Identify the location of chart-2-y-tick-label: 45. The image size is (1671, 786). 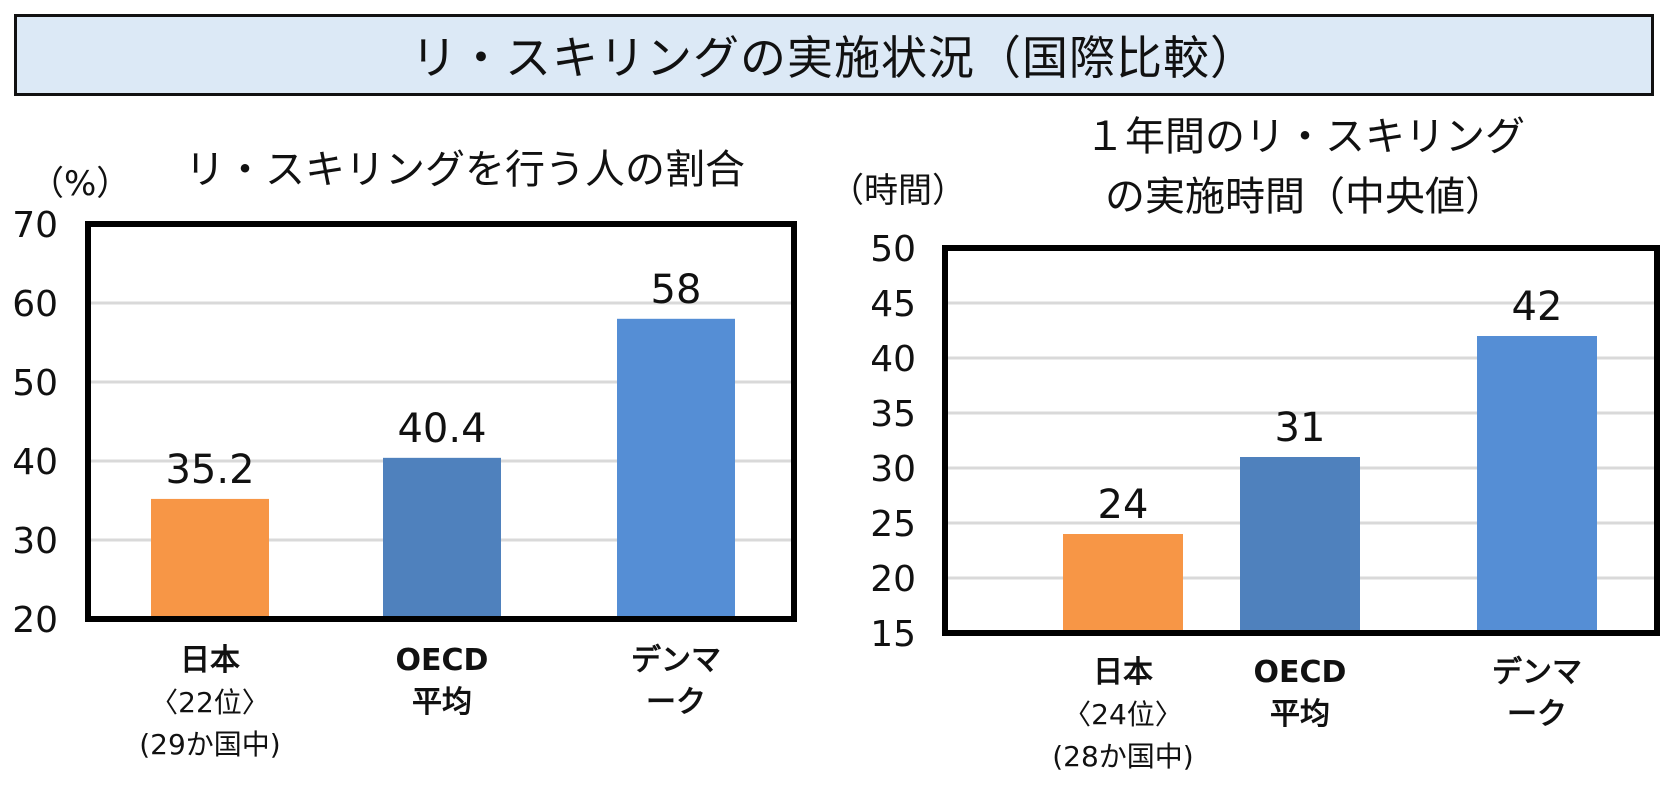
(893, 304).